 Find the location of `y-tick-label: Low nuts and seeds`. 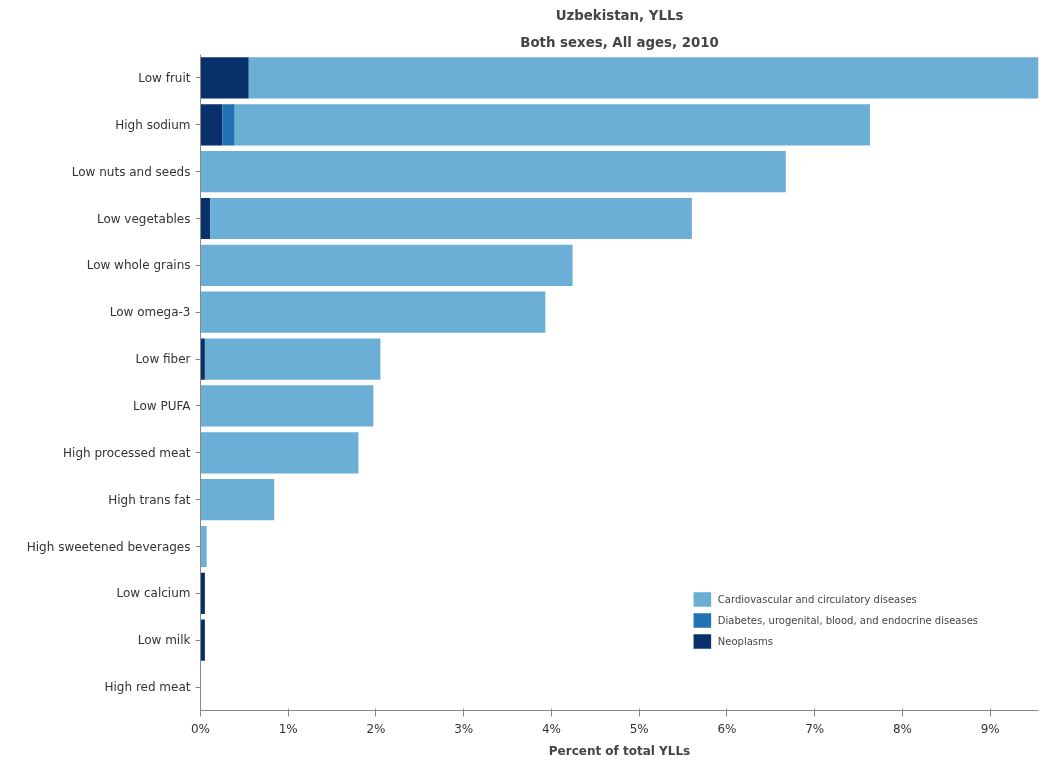

y-tick-label: Low nuts and seeds is located at coordinates (131, 171).